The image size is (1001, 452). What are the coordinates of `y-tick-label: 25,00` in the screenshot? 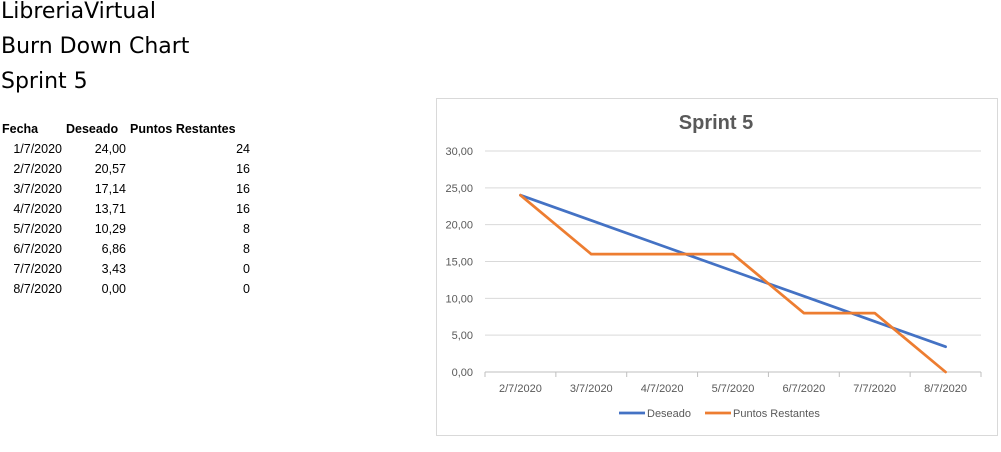 It's located at (459, 189).